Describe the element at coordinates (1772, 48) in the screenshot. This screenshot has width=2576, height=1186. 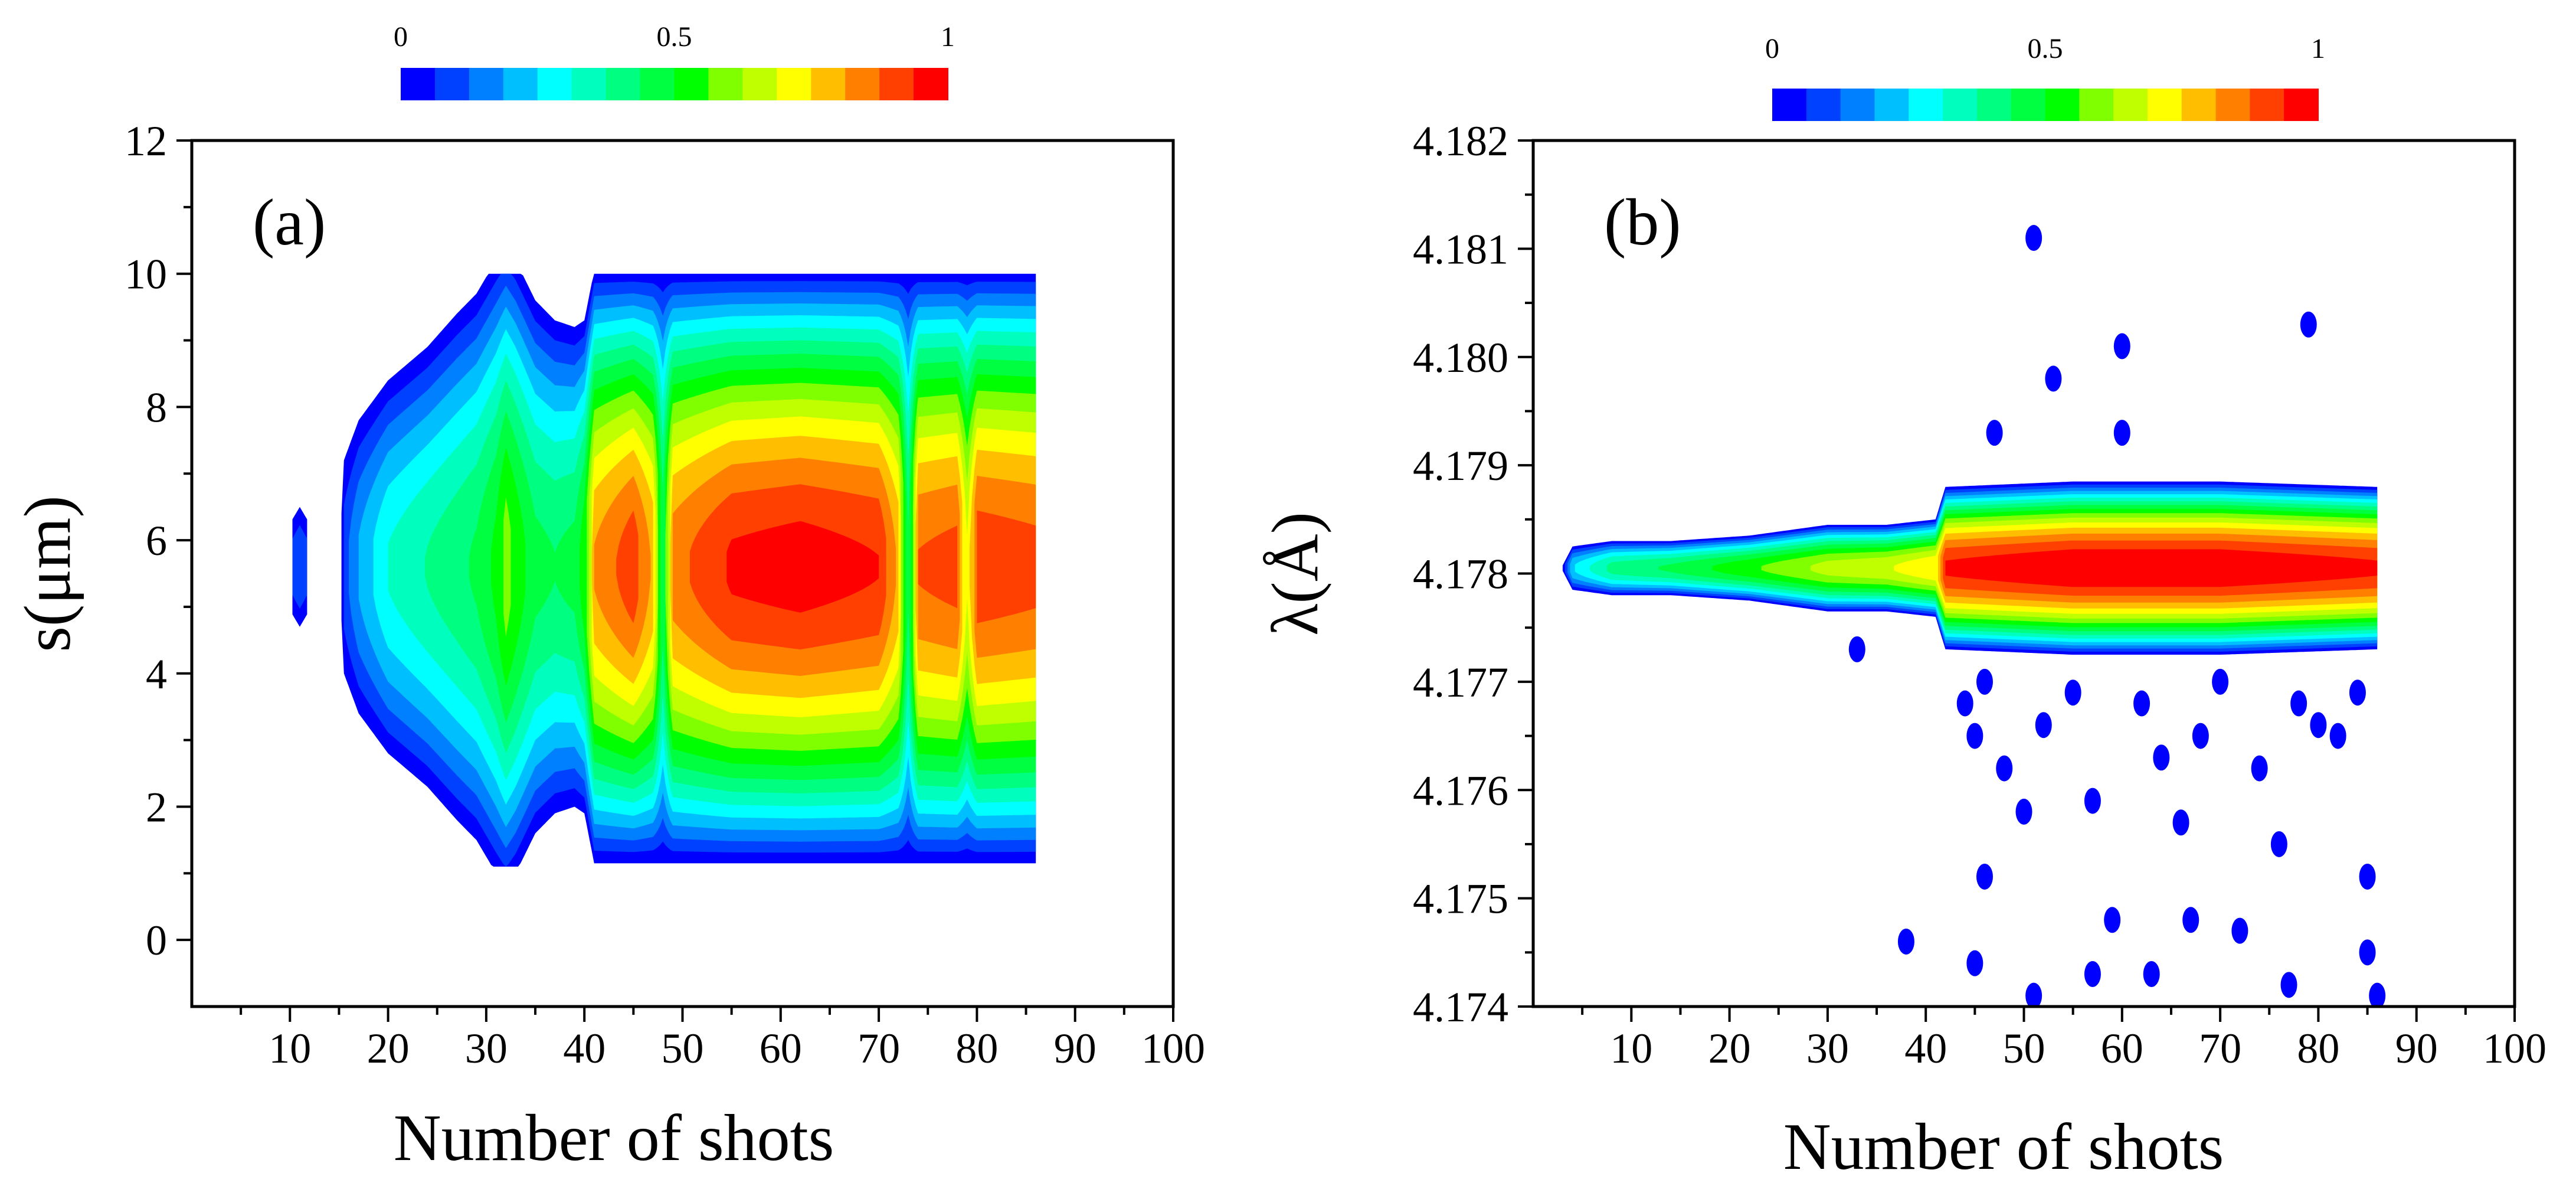
I see `colorbar-label: 0` at that location.